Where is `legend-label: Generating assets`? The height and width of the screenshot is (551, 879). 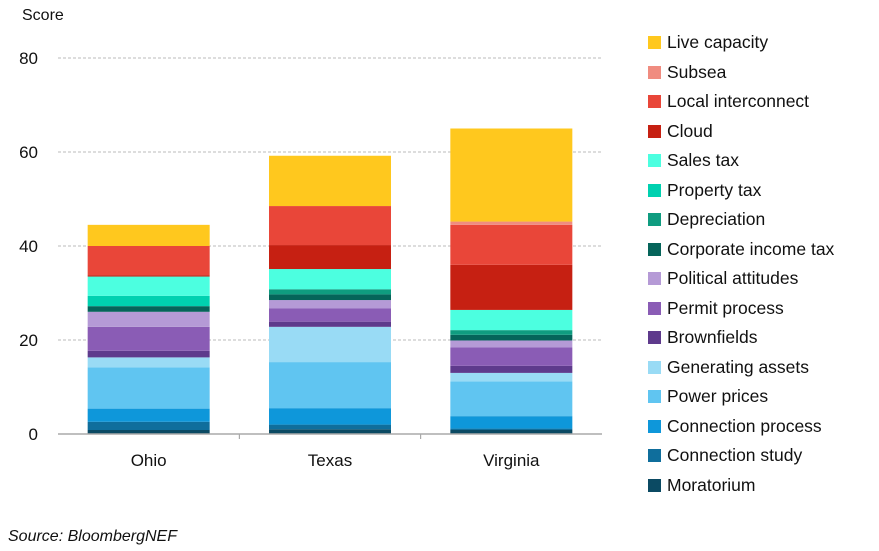
legend-label: Generating assets is located at coordinates (738, 366).